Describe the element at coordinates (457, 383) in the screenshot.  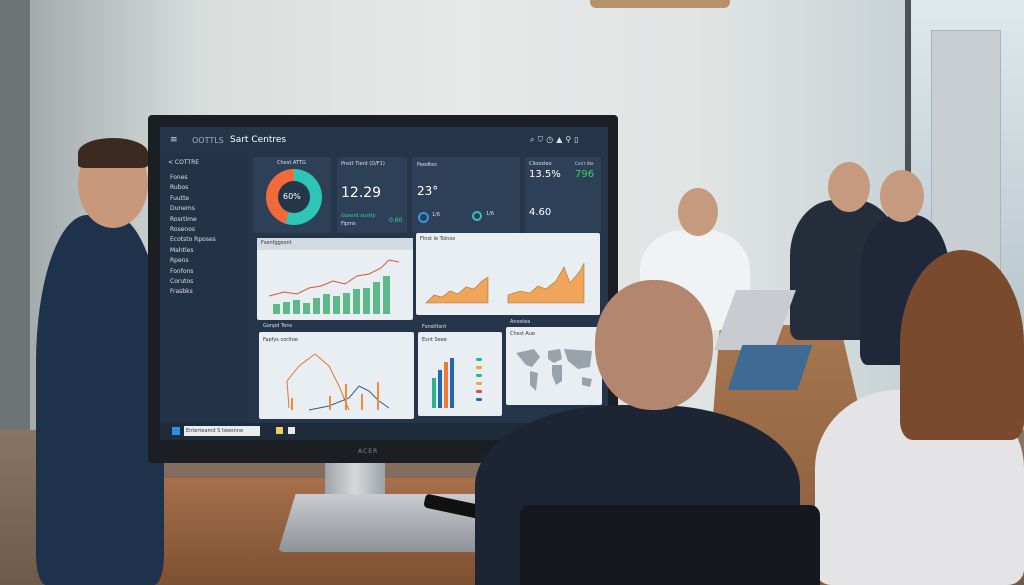
I see `bar-chart` at that location.